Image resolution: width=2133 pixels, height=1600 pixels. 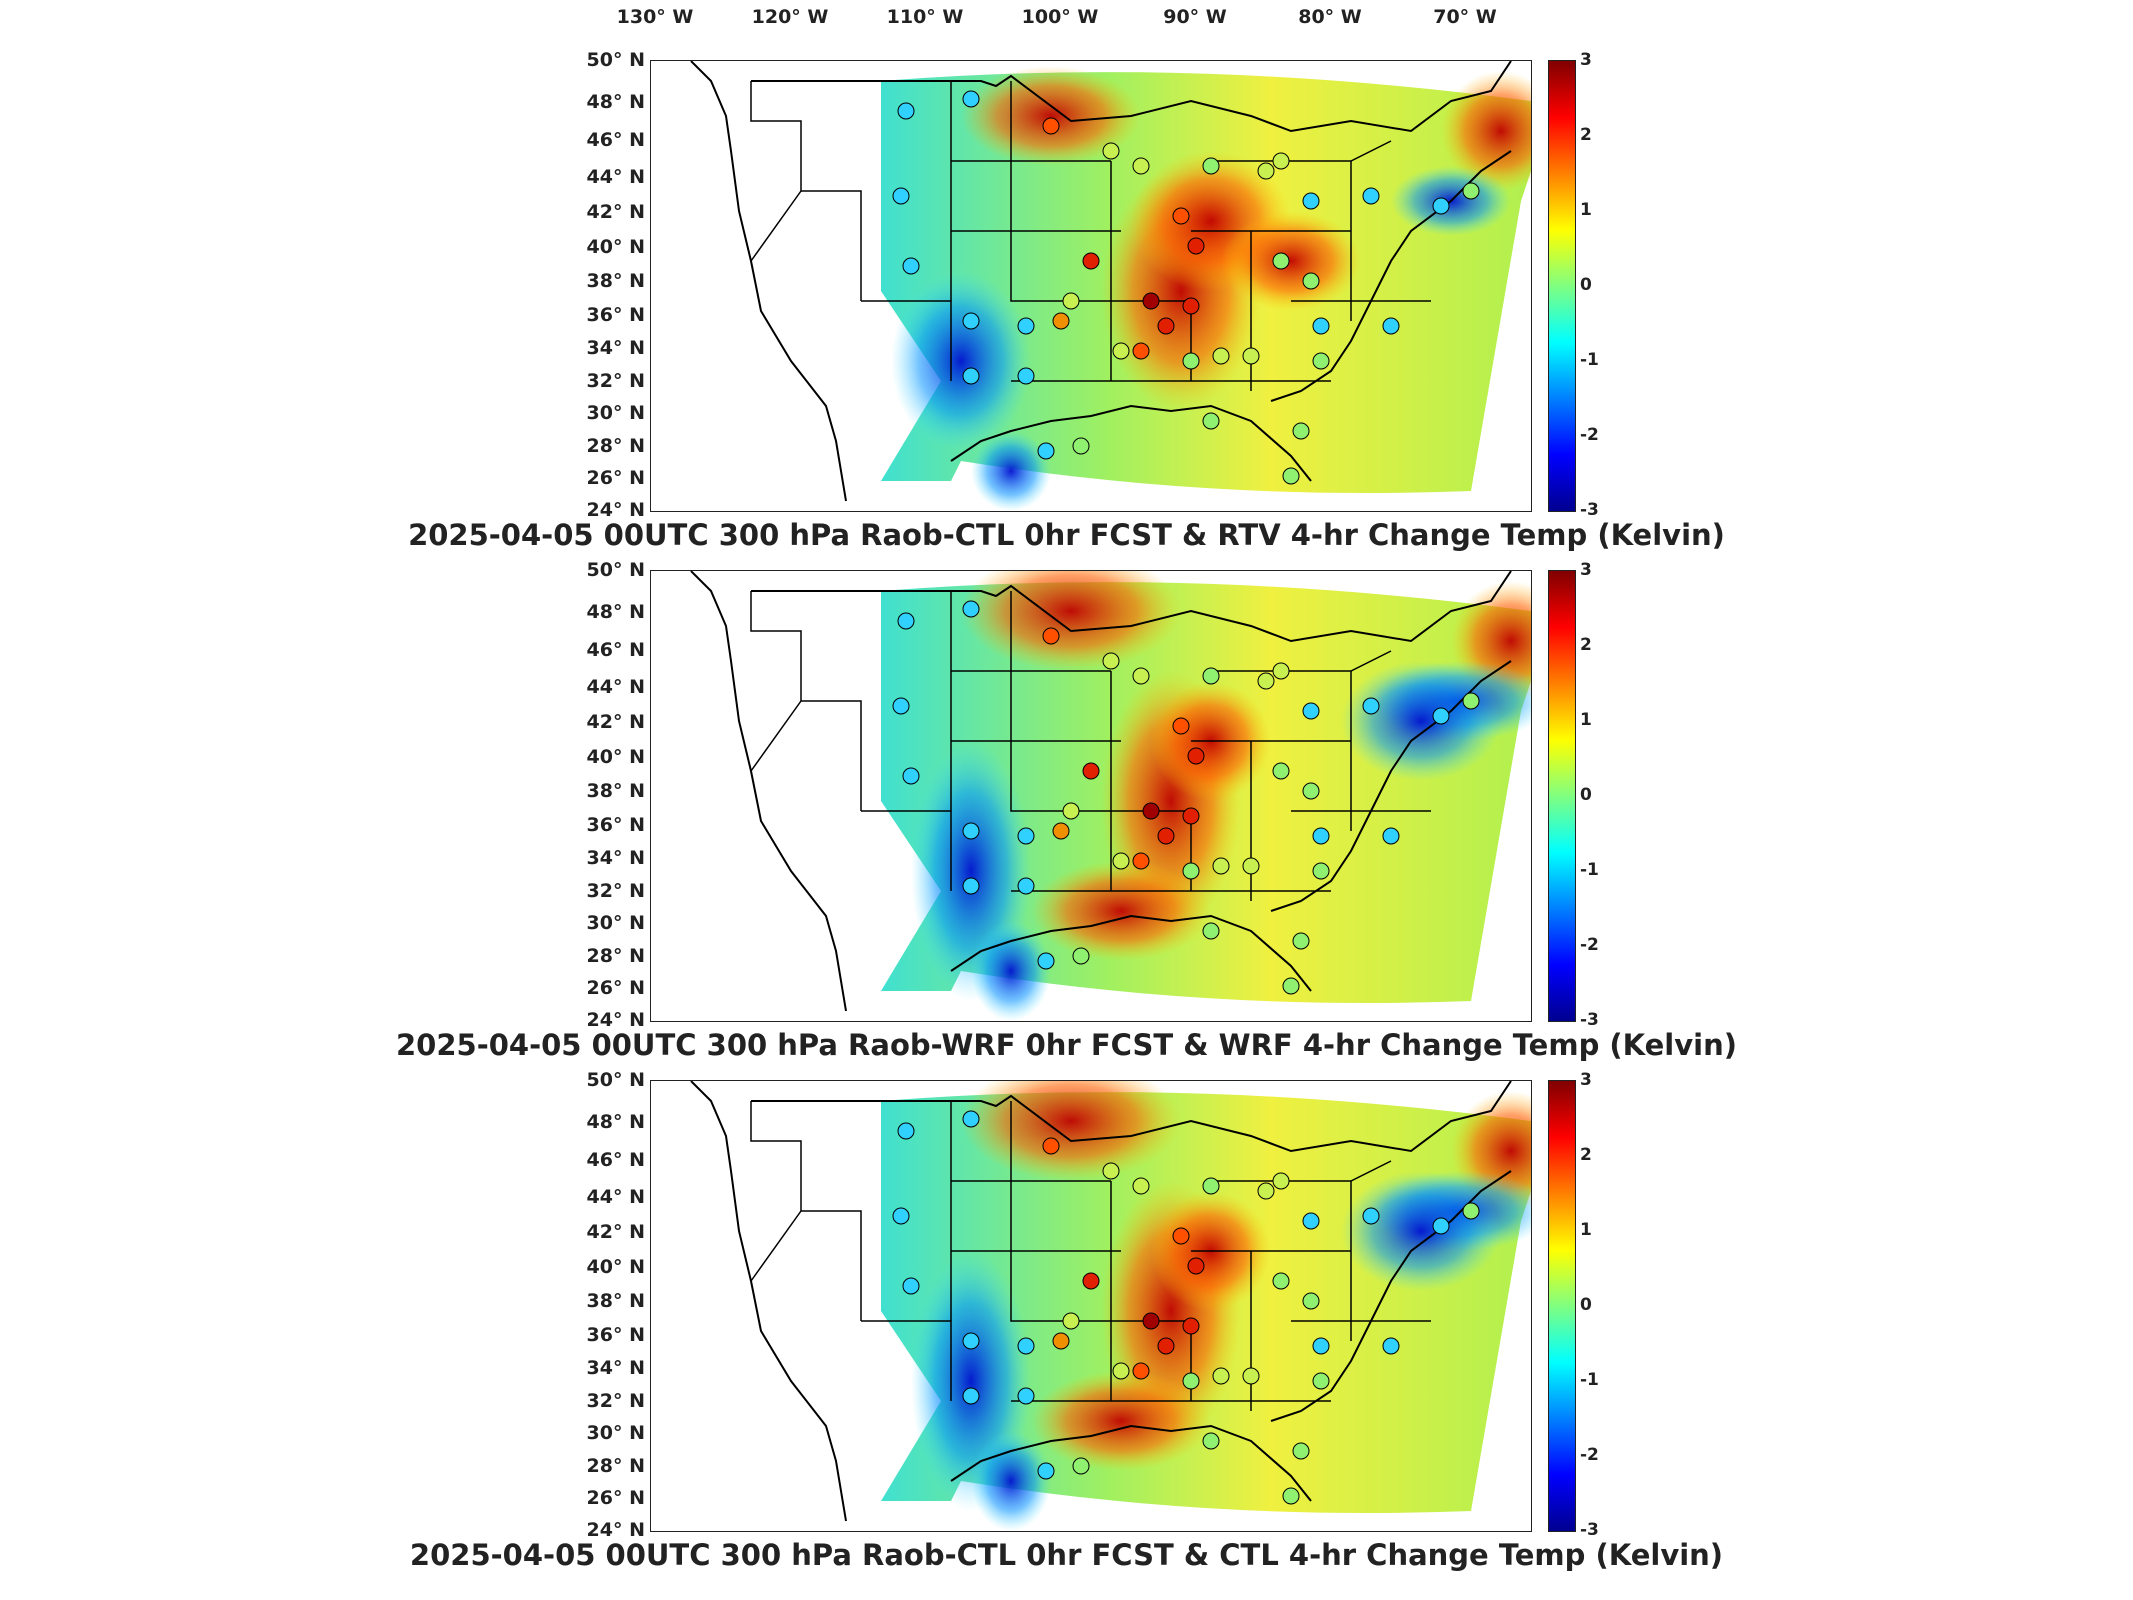 What do you see at coordinates (615, 722) in the screenshot?
I see `latitude-label: 42° N` at bounding box center [615, 722].